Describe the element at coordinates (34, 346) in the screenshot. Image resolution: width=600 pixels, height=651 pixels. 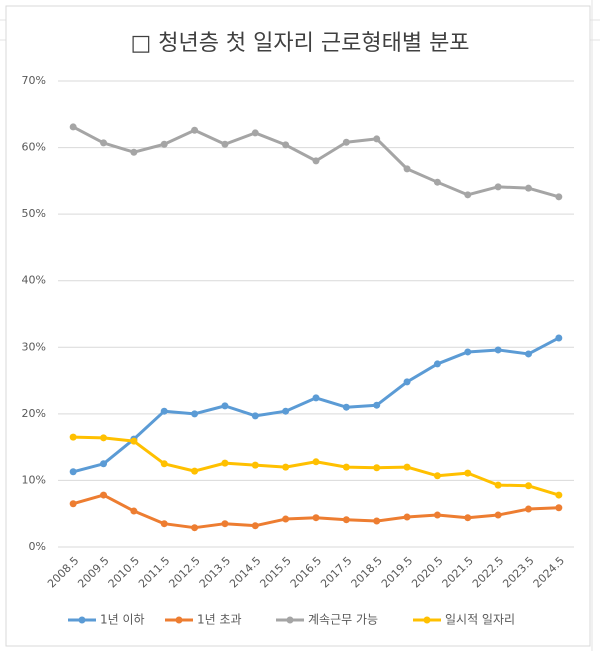
I see `y-tick-label: 30%` at that location.